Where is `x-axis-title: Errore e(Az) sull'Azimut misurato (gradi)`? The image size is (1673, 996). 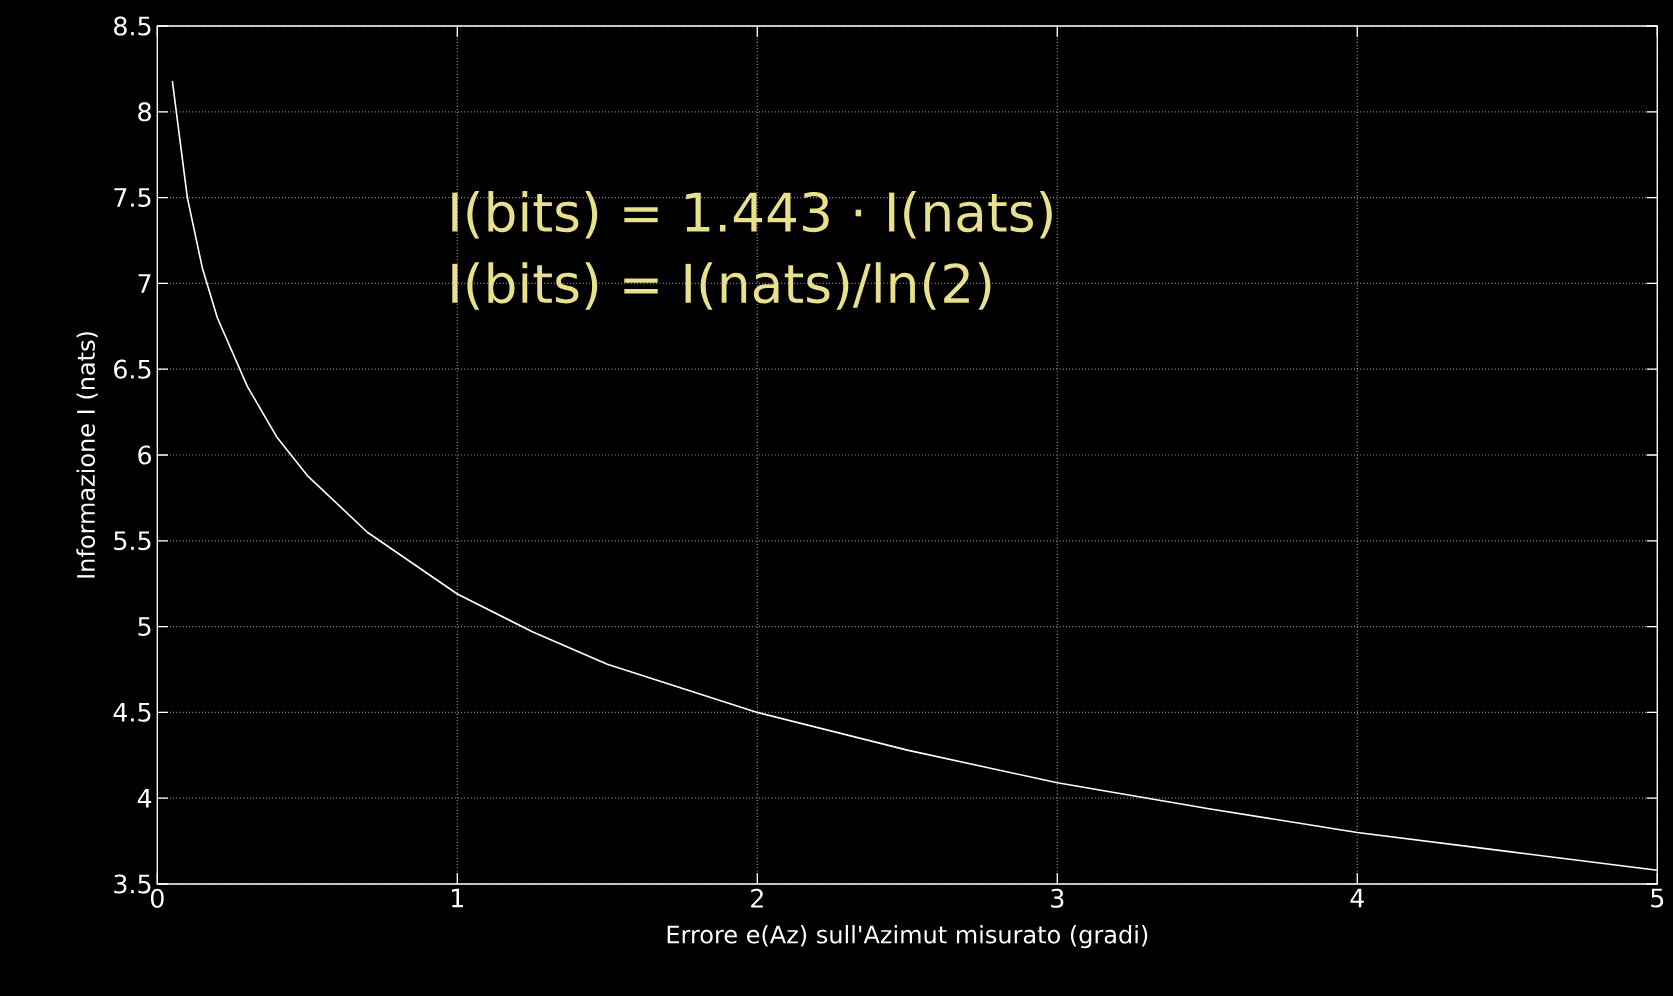 x-axis-title: Errore e(Az) sull'Azimut misurato (gradi) is located at coordinates (907, 937).